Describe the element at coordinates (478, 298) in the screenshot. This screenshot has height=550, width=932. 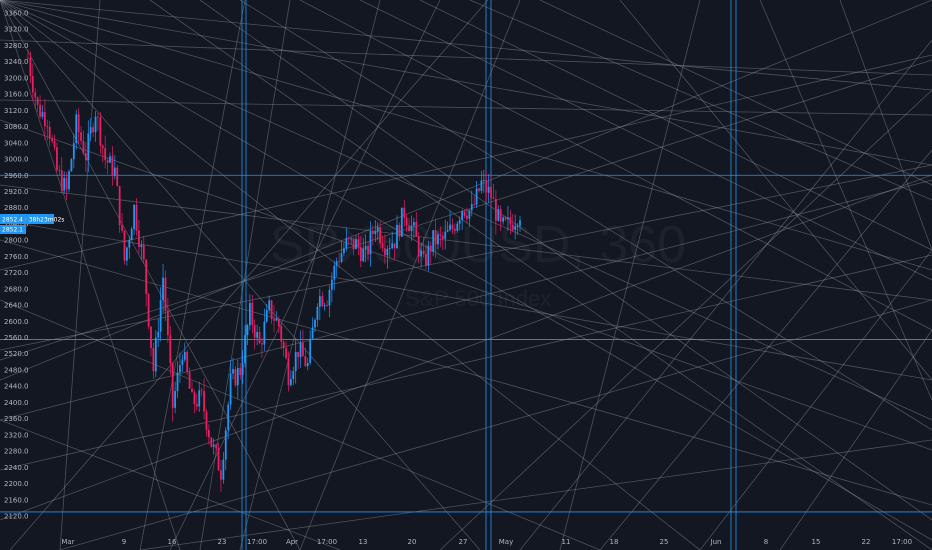
I see `watermark-description: S&P 500 Index` at that location.